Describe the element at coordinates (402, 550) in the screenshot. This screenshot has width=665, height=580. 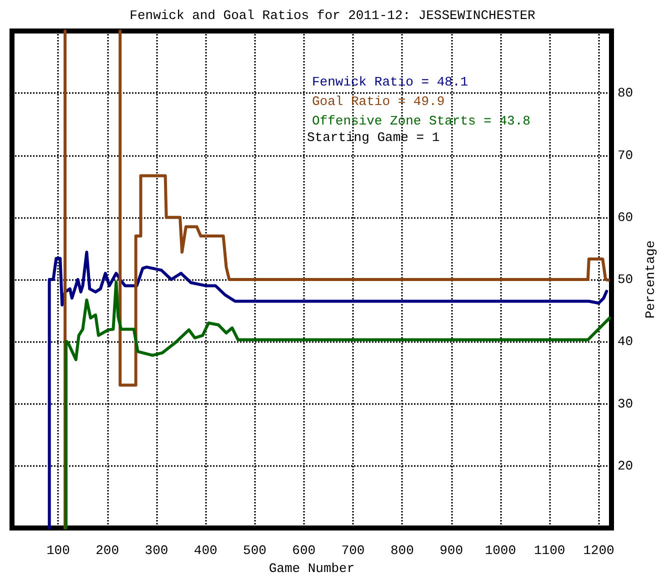
I see `x-tick-label: 800` at that location.